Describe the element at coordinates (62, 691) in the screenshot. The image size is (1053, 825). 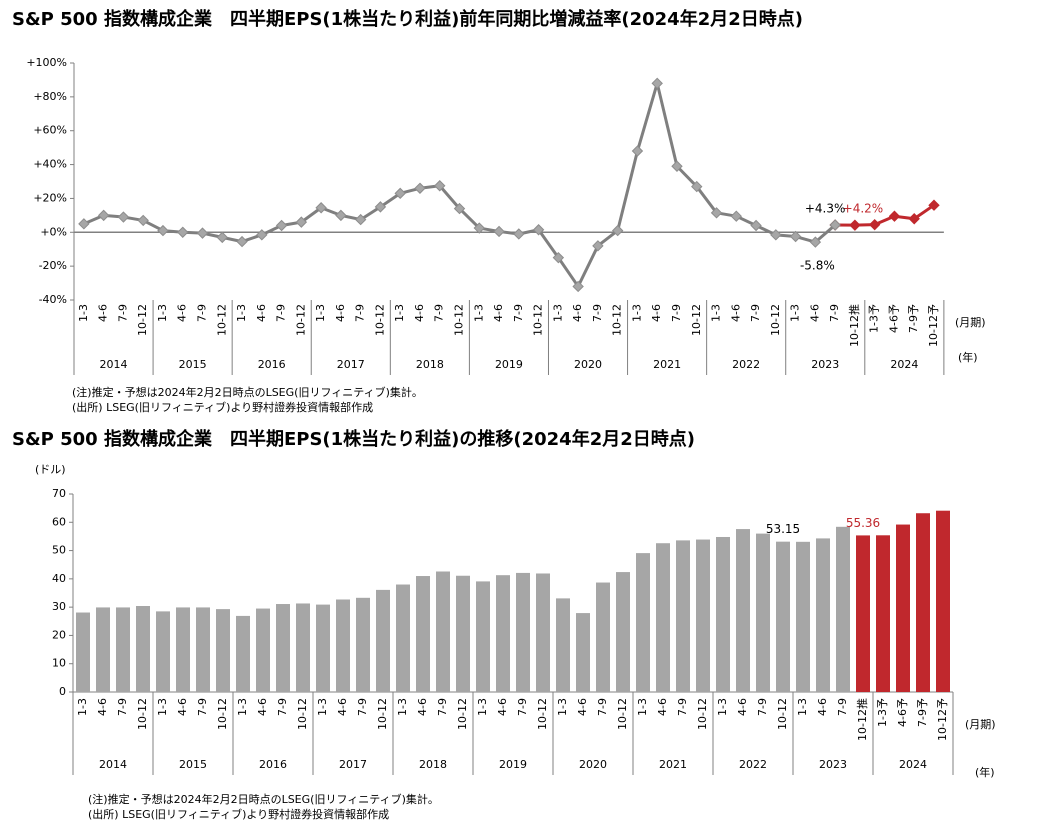
I see `y-tick-label: 0` at that location.